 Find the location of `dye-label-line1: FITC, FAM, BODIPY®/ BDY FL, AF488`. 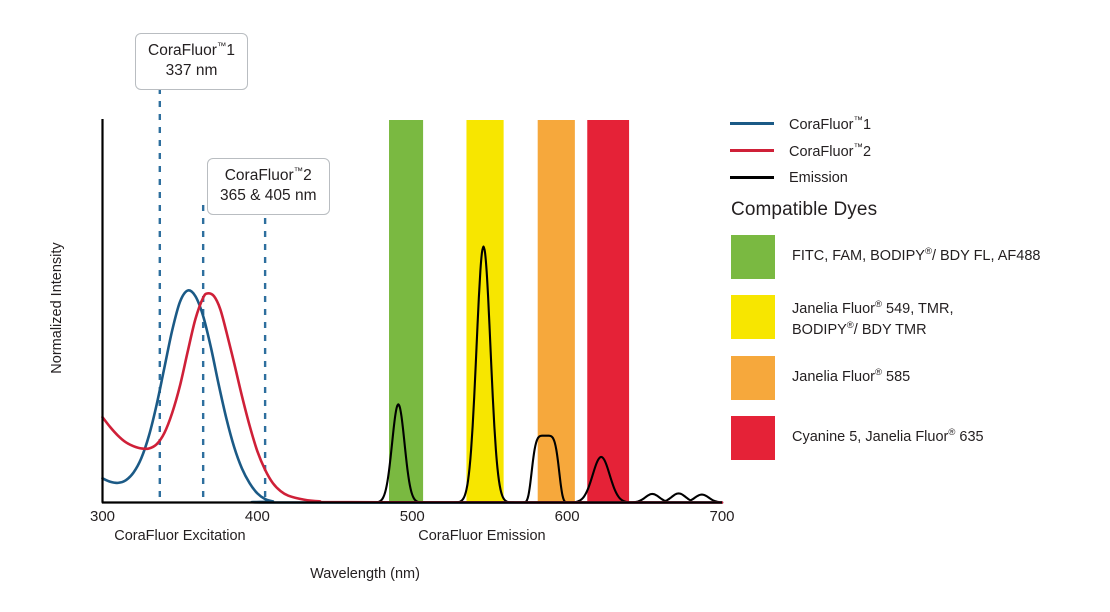

dye-label-line1: FITC, FAM, BODIPY®/ BDY FL, AF488 is located at coordinates (916, 255).